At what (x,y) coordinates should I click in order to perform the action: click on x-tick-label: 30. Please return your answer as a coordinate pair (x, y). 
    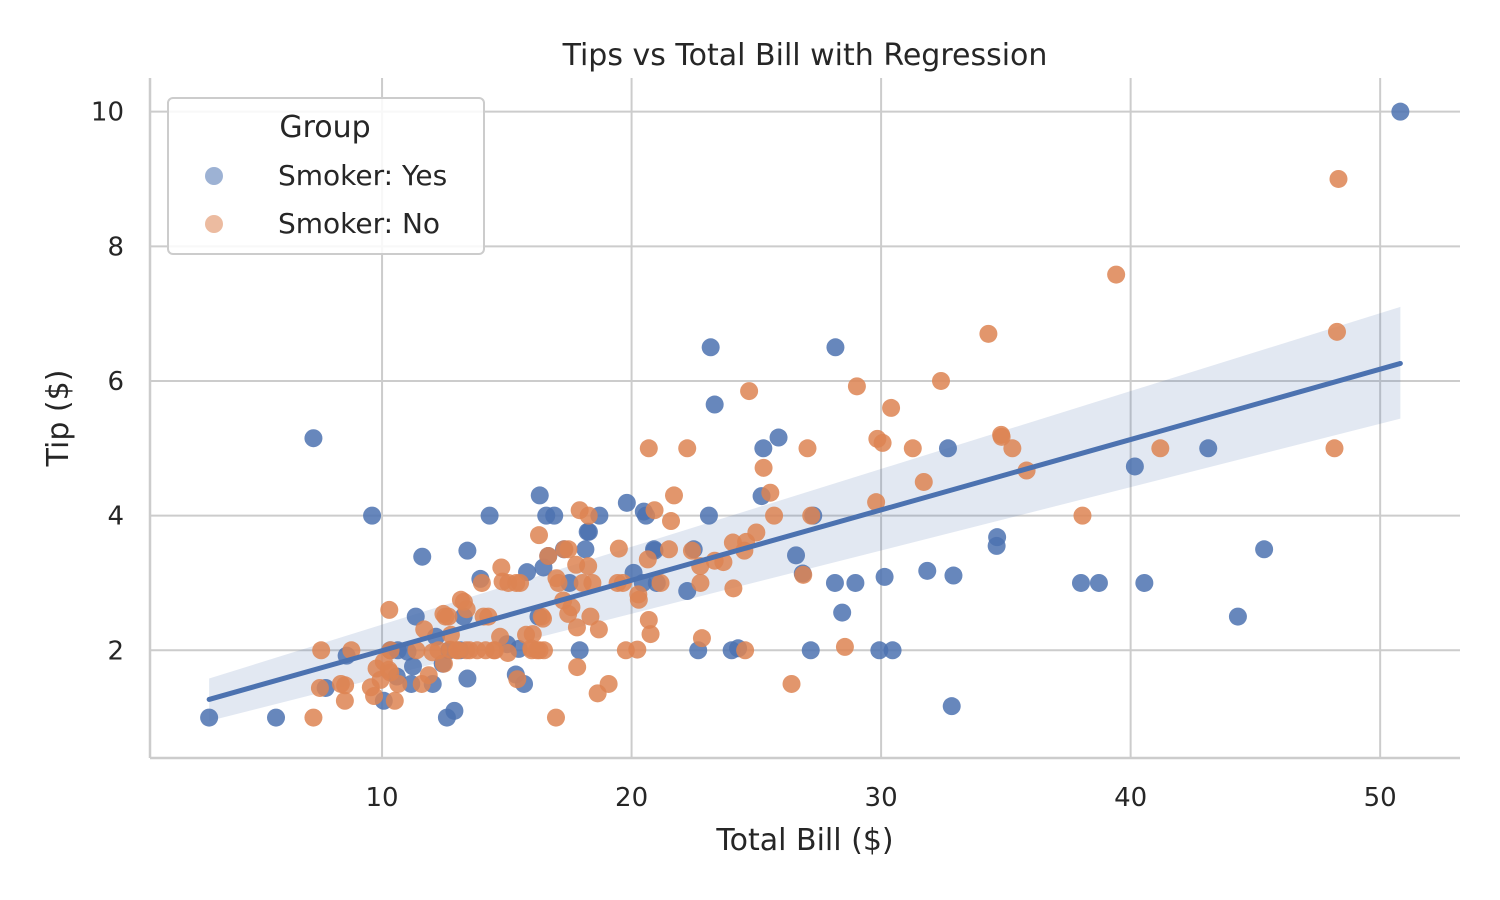
    Looking at the image, I should click on (881, 798).